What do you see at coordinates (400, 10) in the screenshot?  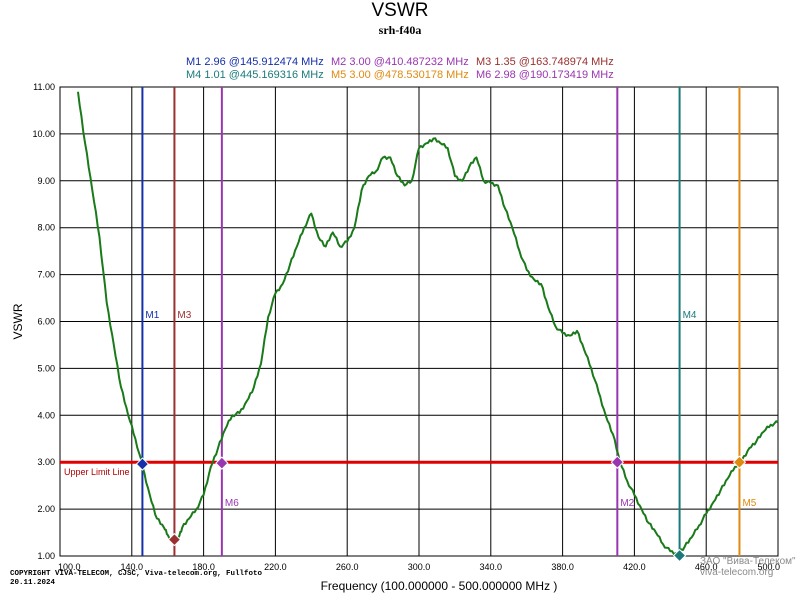 I see `chart-title: VSWR` at bounding box center [400, 10].